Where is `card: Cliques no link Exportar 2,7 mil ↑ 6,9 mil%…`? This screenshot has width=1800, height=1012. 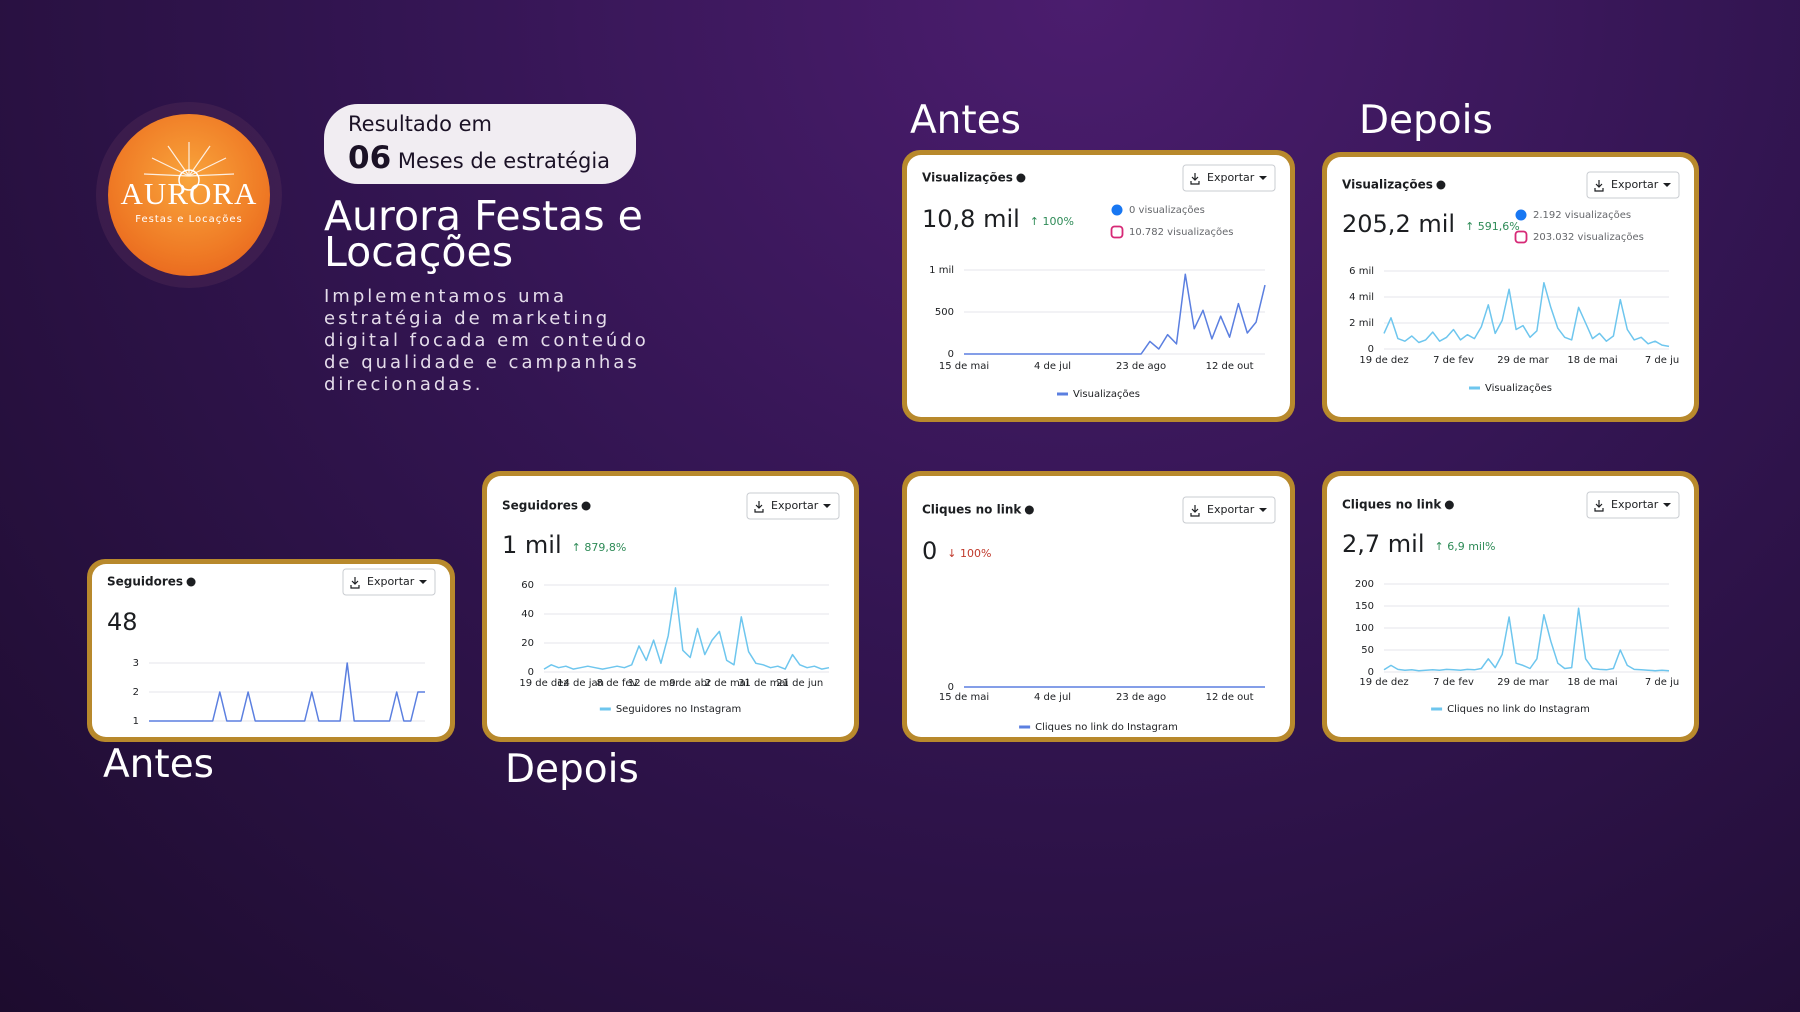 card: Cliques no link Exportar 2,7 mil ↑ 6,9 mil%… is located at coordinates (1510, 606).